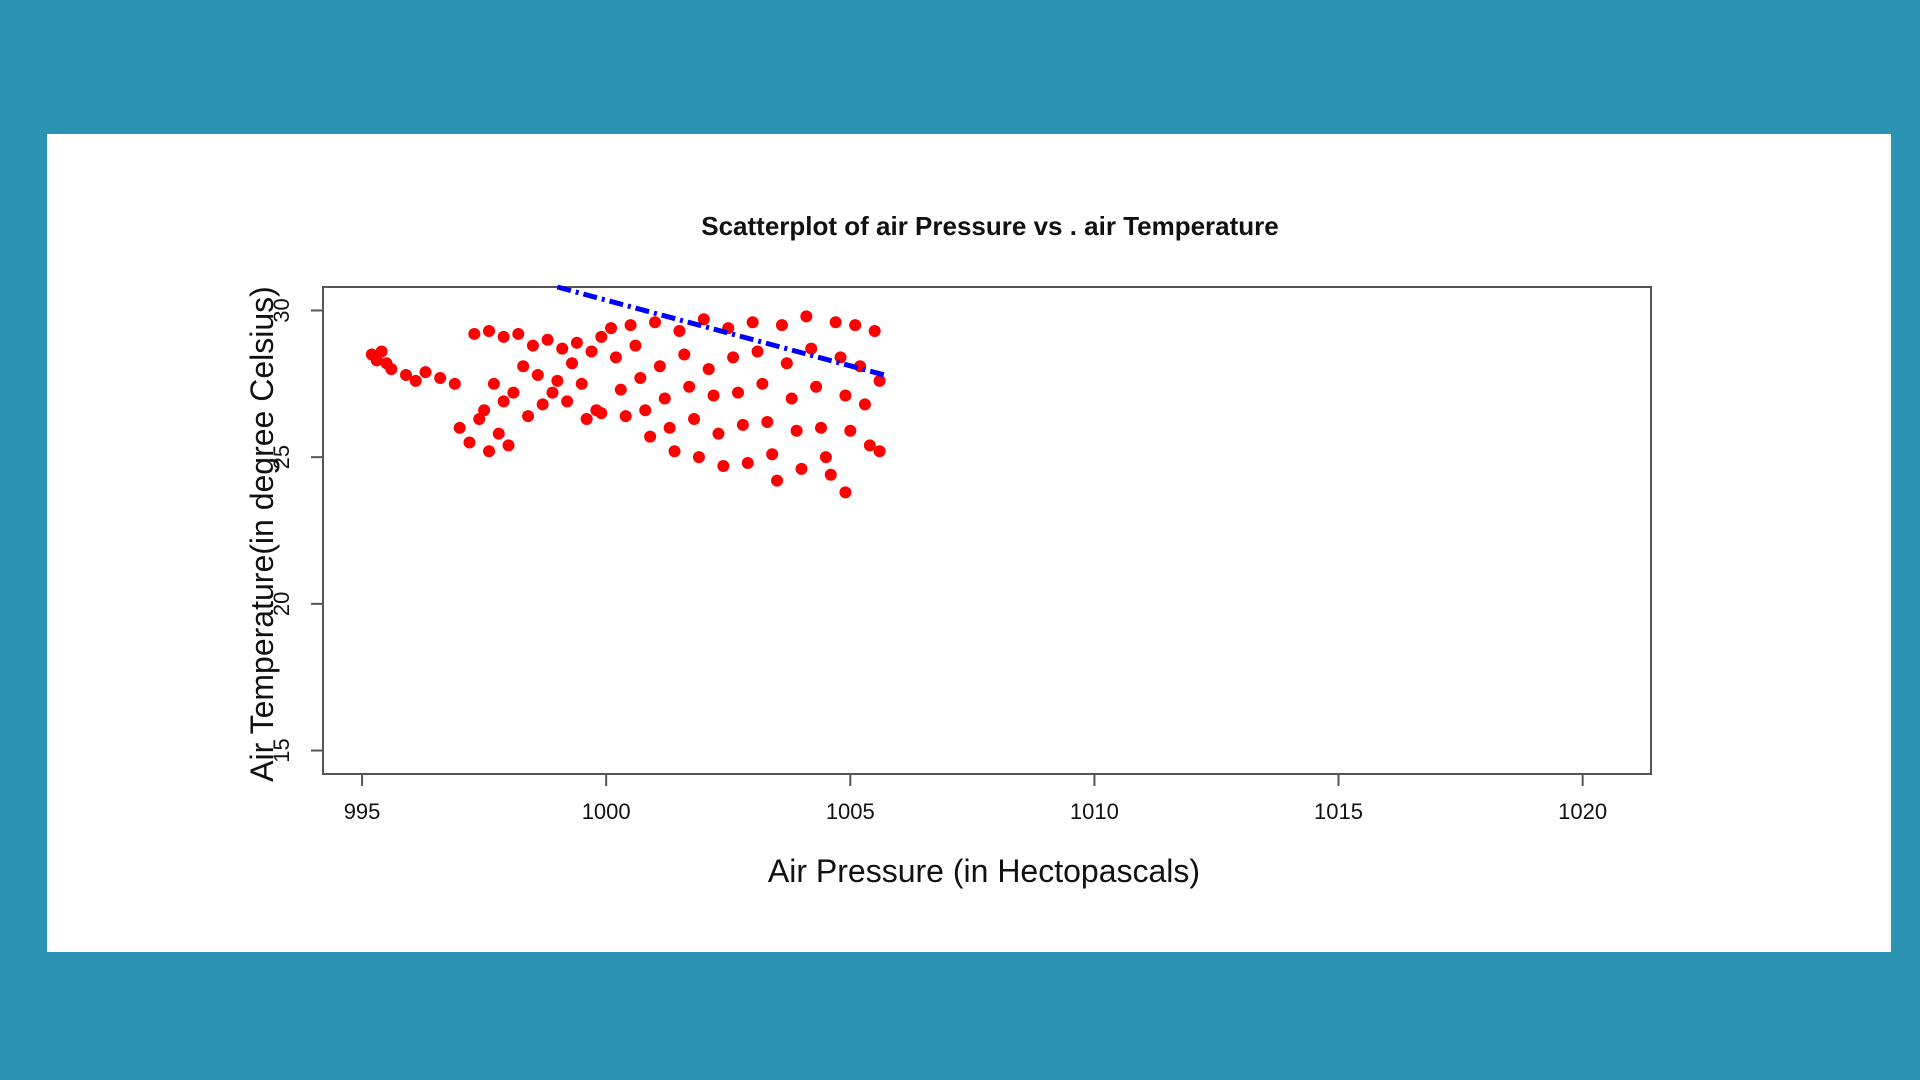  Describe the element at coordinates (1094, 811) in the screenshot. I see `x-tick-label: 1010` at that location.